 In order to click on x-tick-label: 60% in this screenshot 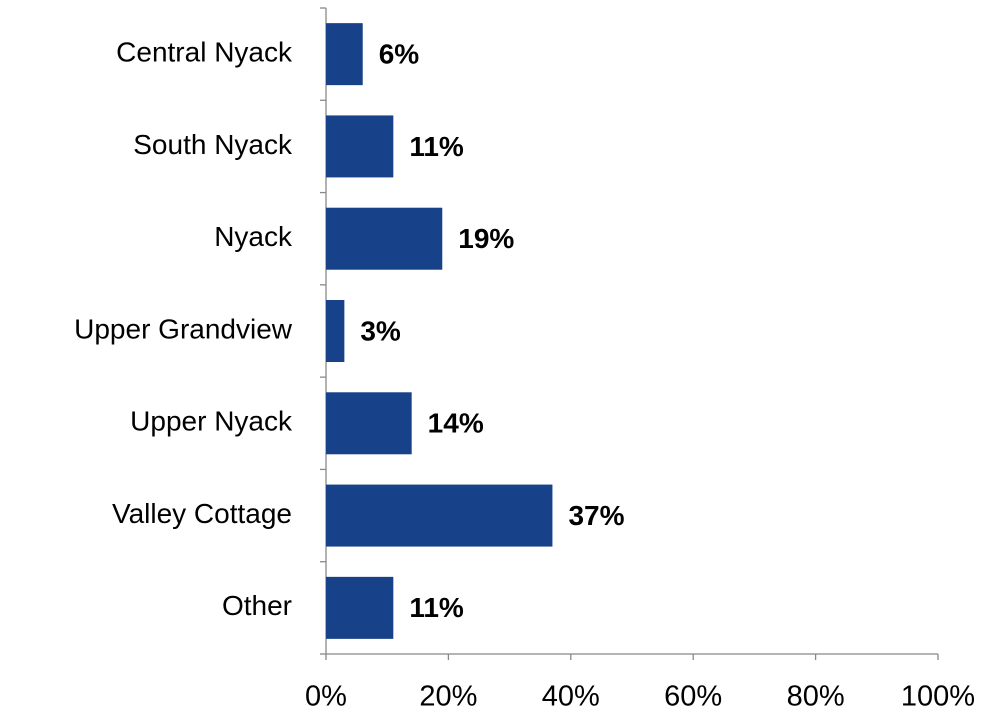, I will do `click(693, 697)`.